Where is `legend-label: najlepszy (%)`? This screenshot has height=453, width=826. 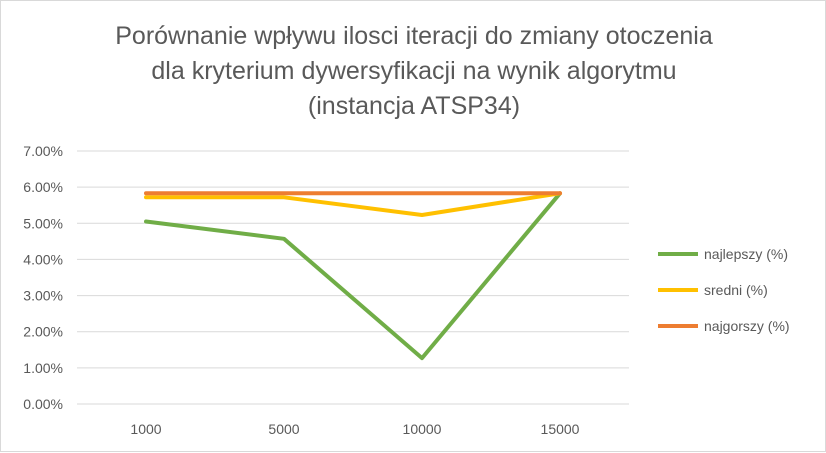 legend-label: najlepszy (%) is located at coordinates (746, 254).